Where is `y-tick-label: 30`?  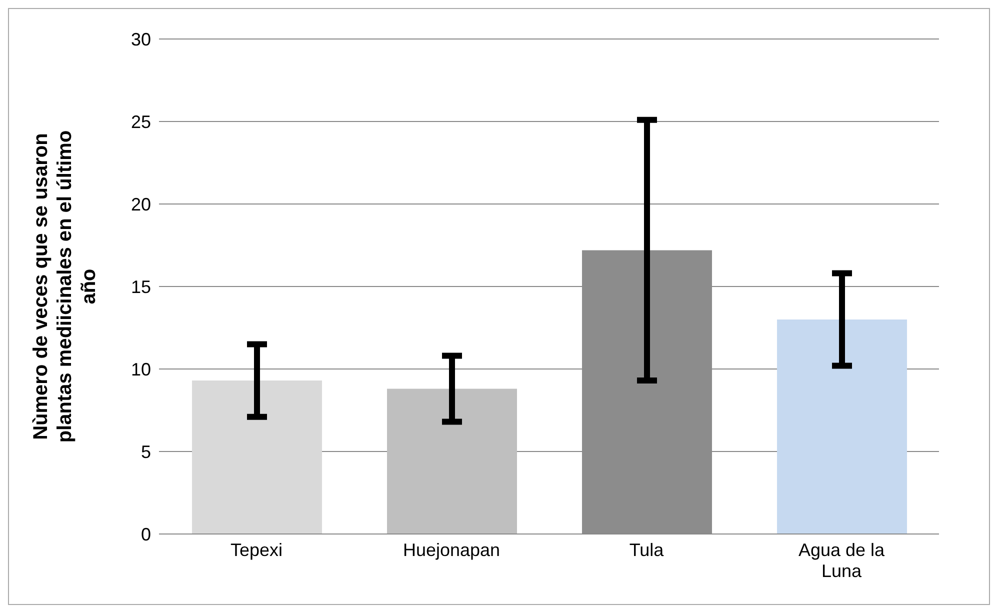 y-tick-label: 30 is located at coordinates (140, 39).